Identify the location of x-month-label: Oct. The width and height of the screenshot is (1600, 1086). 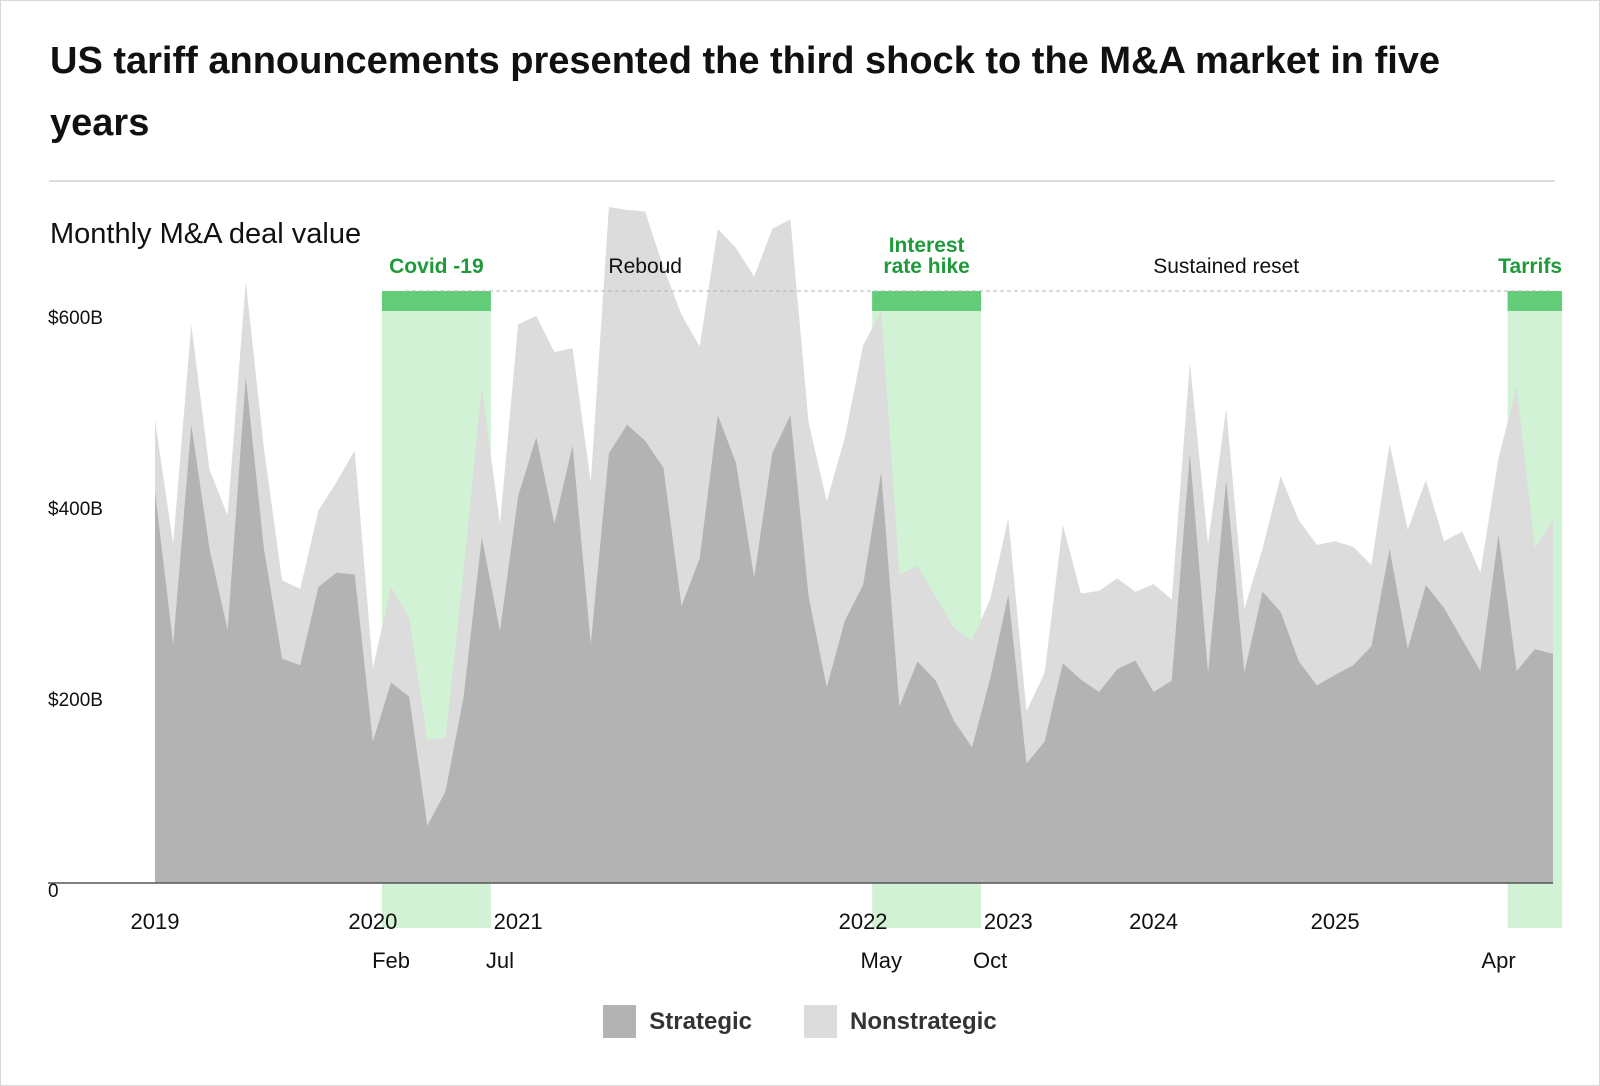
(990, 960).